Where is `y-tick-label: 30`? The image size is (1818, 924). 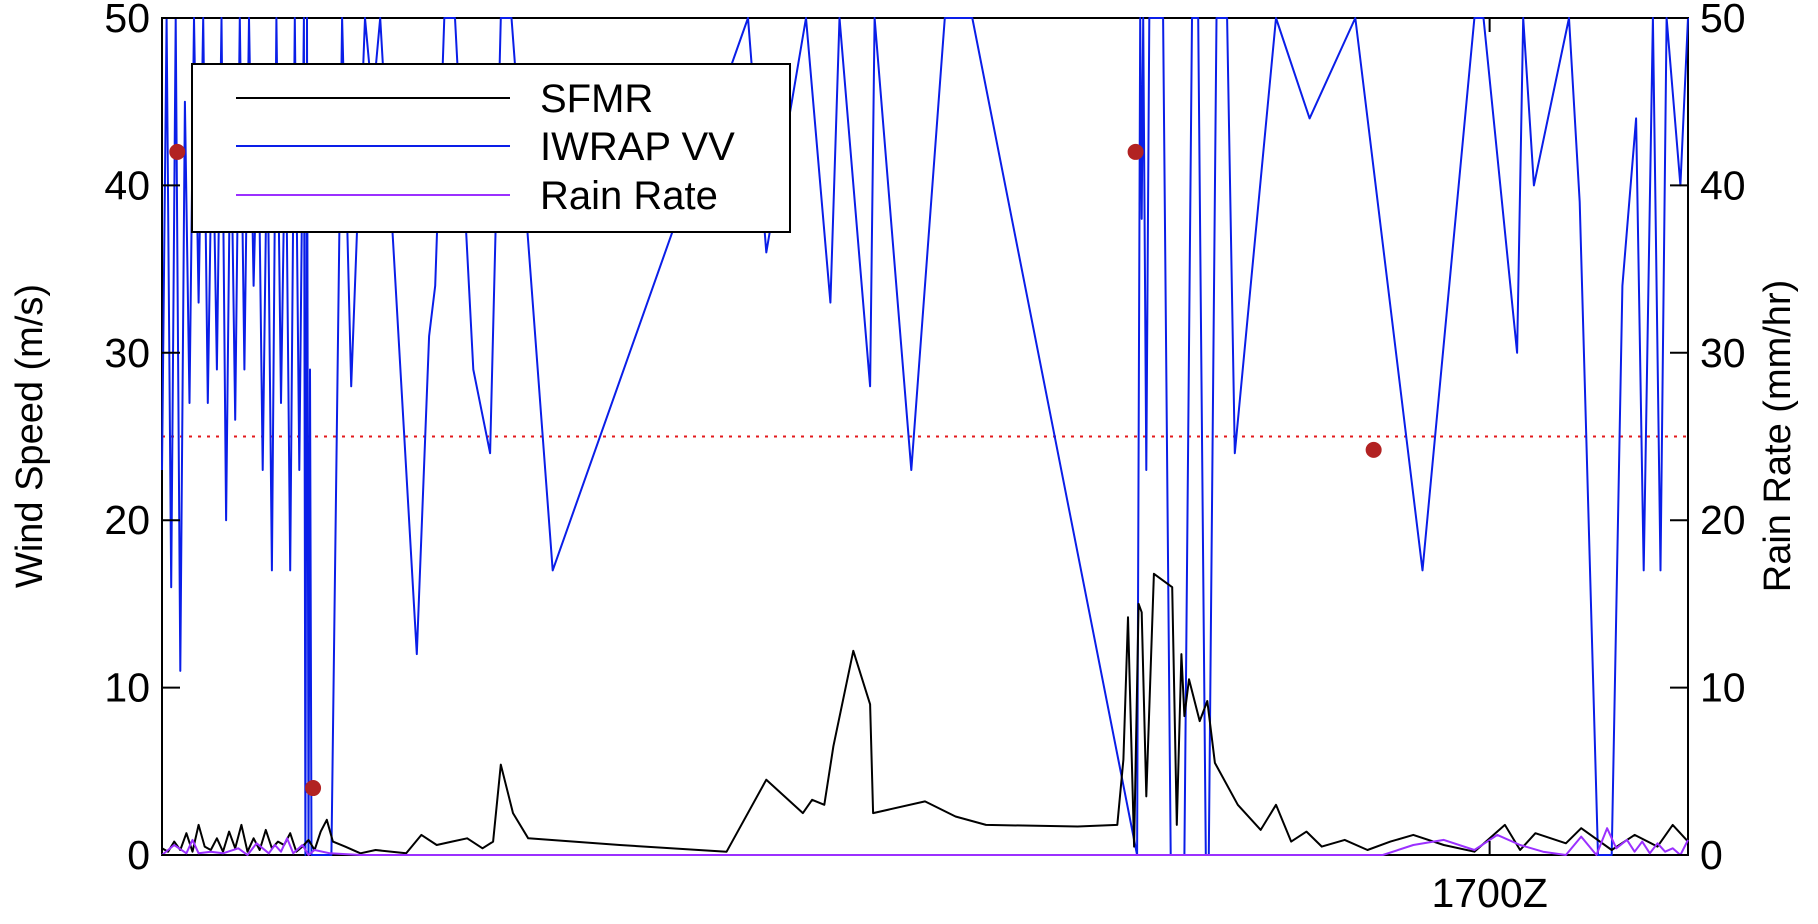 y-tick-label: 30 is located at coordinates (127, 353).